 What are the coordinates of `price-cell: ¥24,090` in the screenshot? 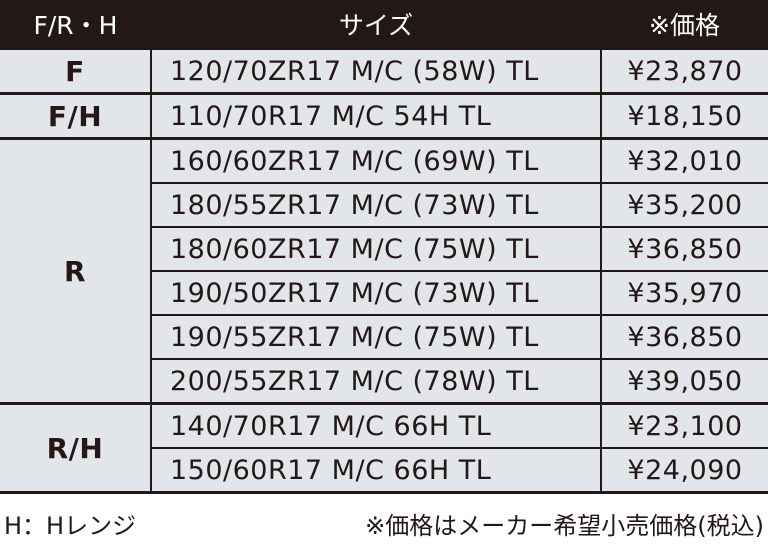 It's located at (684, 470).